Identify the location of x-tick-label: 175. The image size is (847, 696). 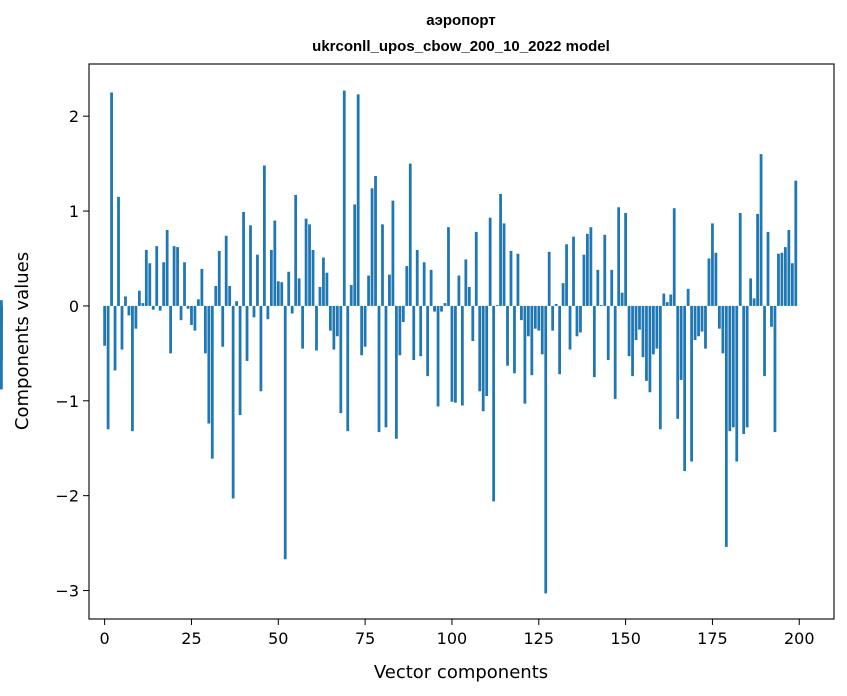
(712, 638).